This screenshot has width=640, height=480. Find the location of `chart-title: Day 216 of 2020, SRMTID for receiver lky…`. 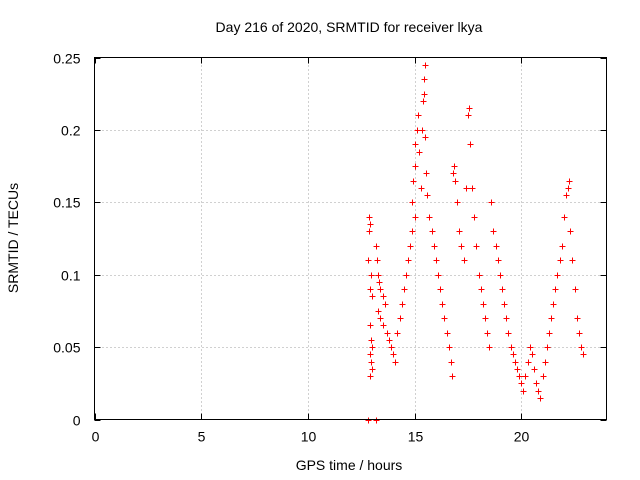

chart-title: Day 216 of 2020, SRMTID for receiver lky… is located at coordinates (349, 27).